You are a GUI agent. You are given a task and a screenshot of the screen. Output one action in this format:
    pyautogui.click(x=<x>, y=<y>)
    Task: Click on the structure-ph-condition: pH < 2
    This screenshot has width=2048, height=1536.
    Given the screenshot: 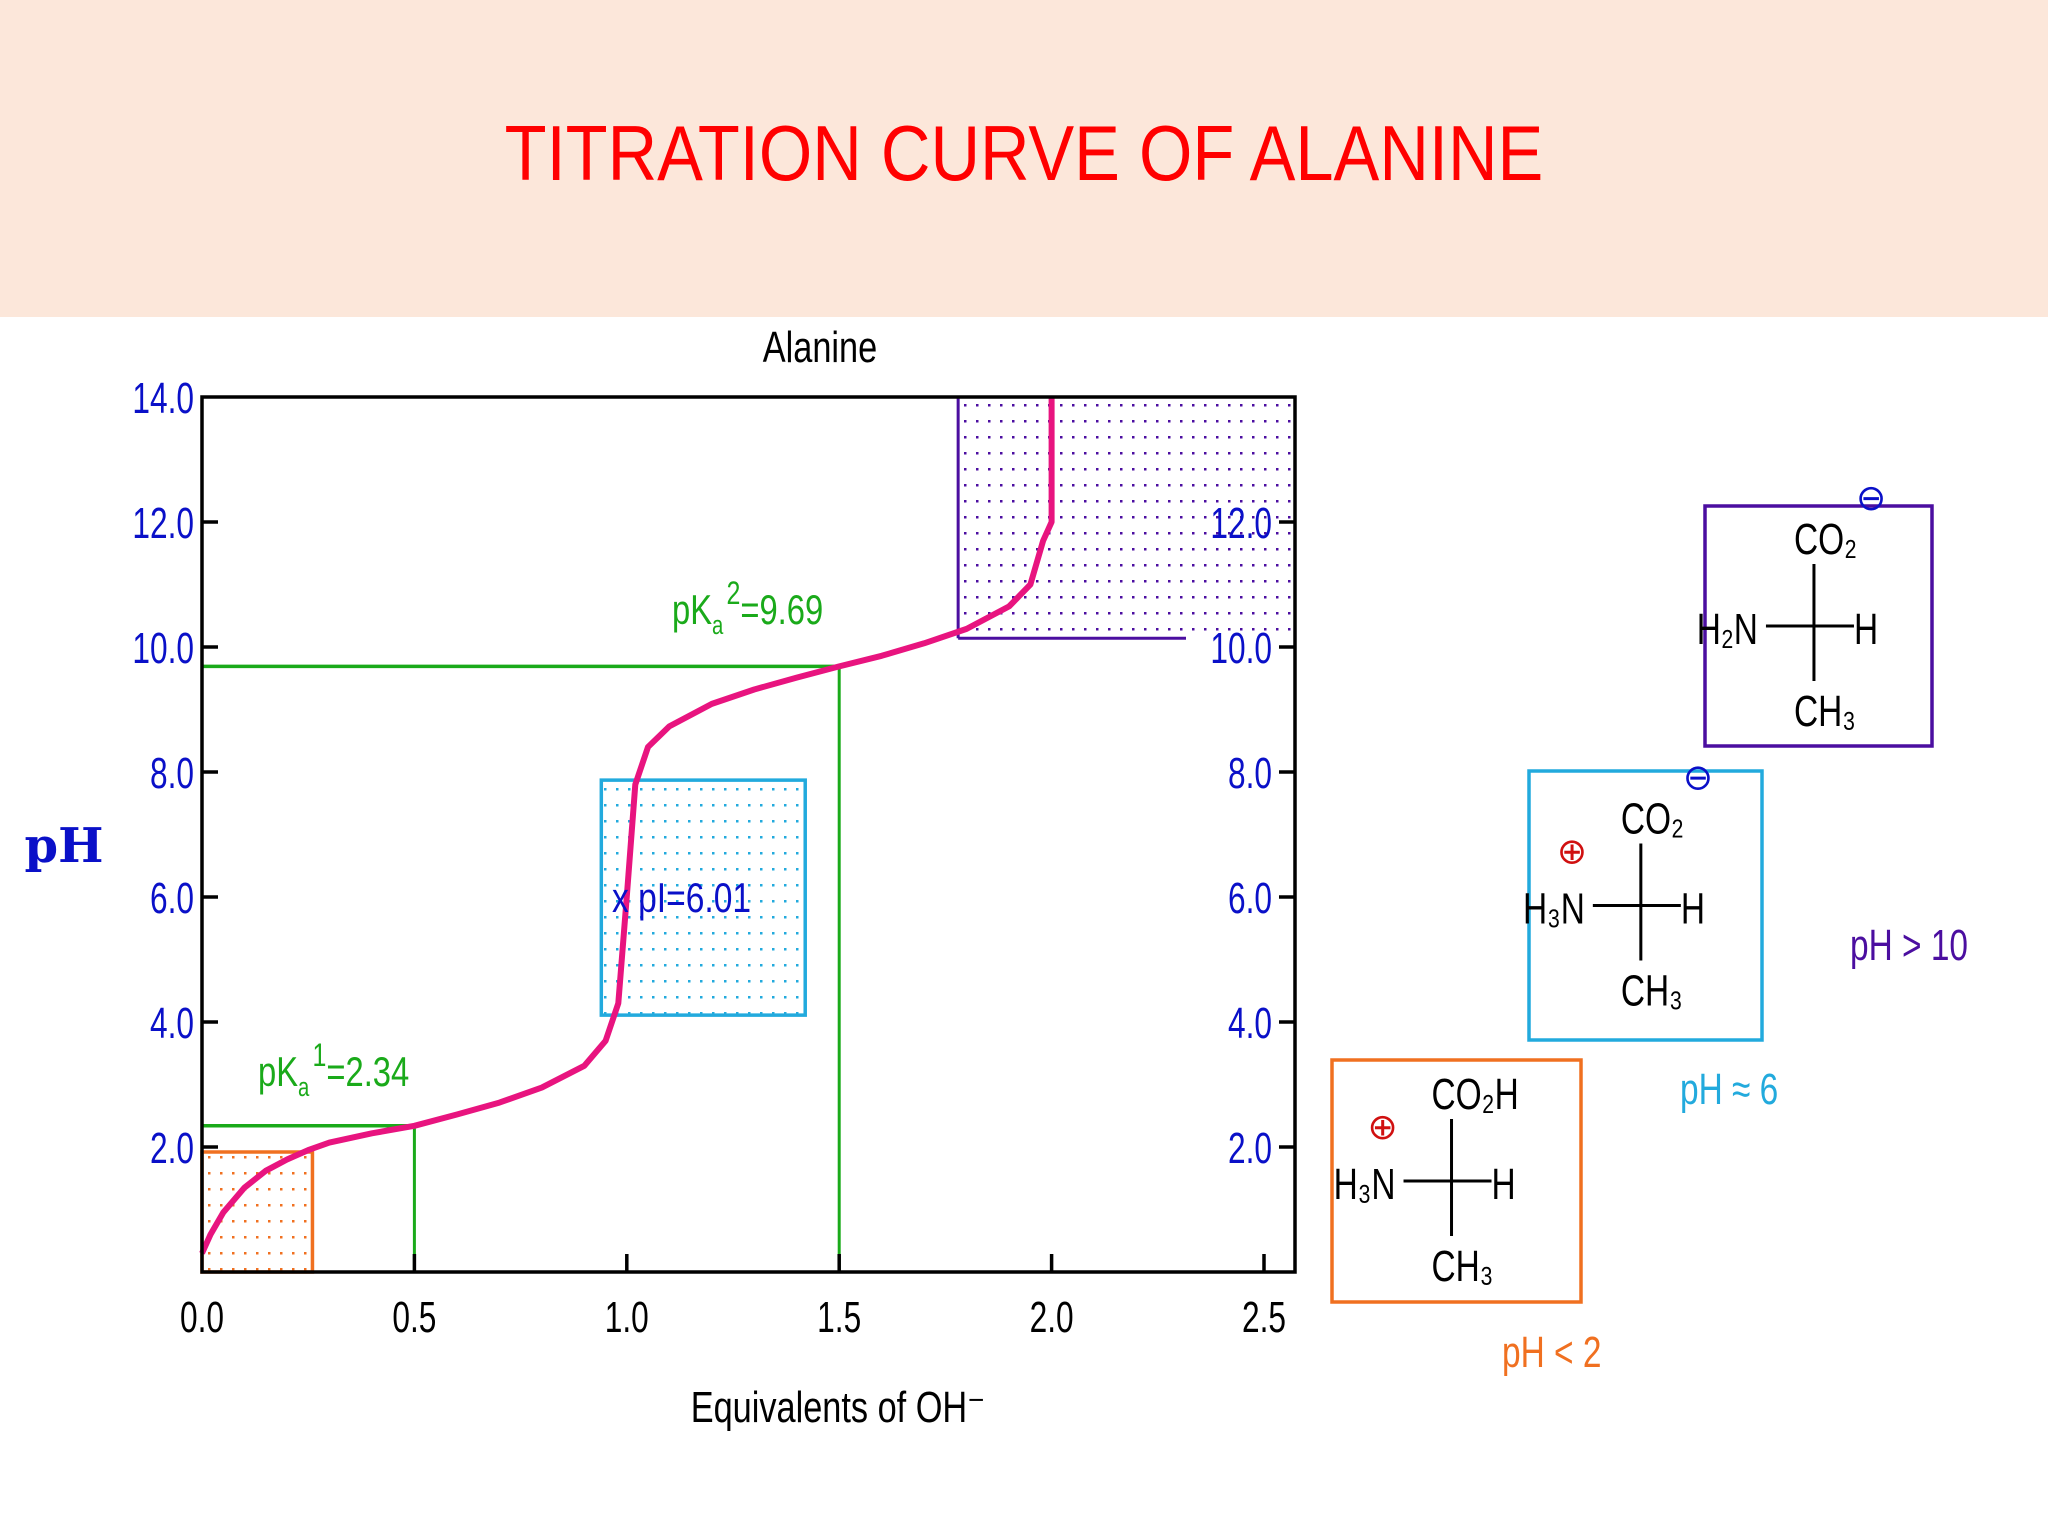 What is the action you would take?
    pyautogui.click(x=1551, y=1353)
    